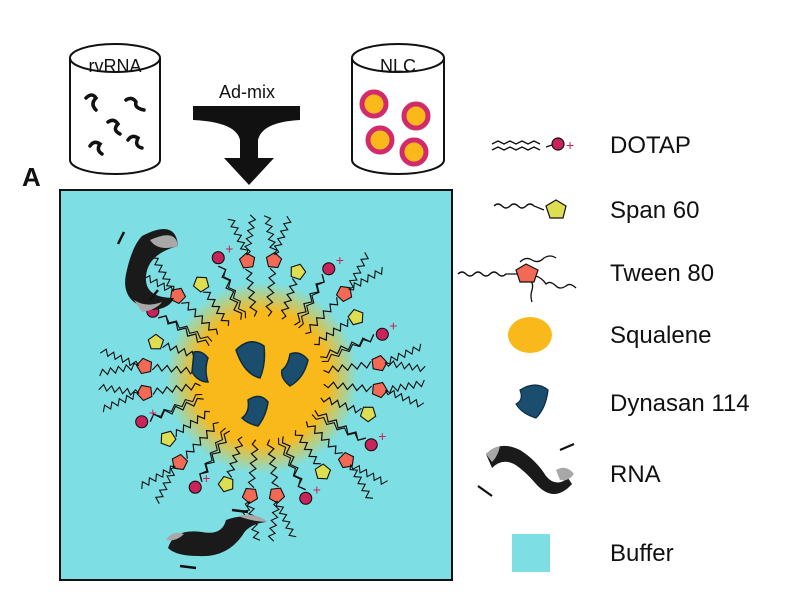 The image size is (796, 594). Describe the element at coordinates (250, 384) in the screenshot. I see `dynasan-crystals` at that location.